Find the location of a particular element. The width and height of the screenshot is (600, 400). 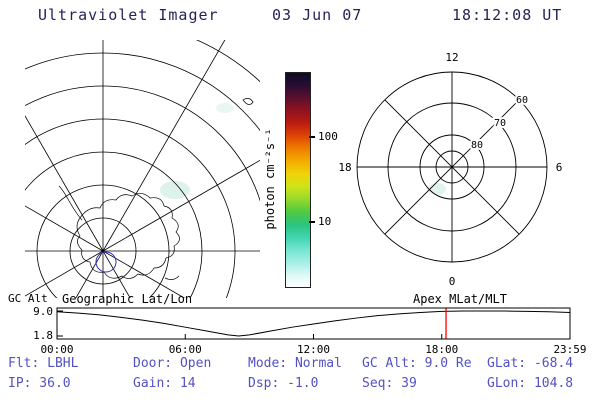

ytick-label-9.0: 9.0 is located at coordinates (43, 311).